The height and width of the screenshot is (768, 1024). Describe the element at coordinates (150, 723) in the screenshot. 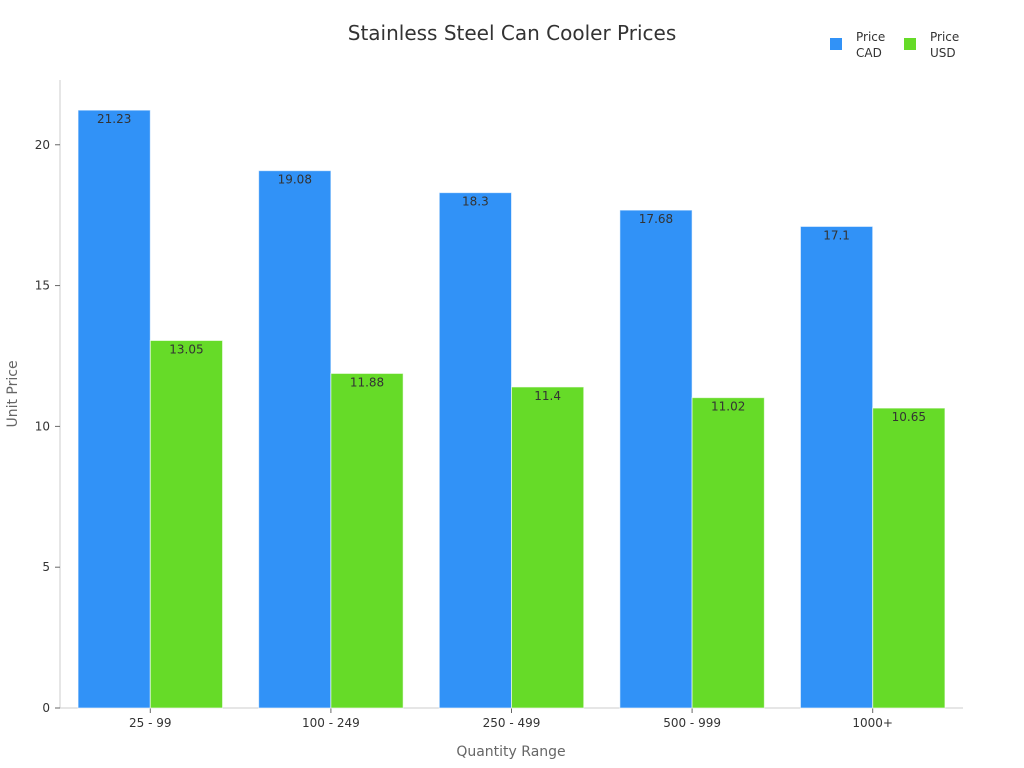

I see `x-tick-label: 25 - 99` at that location.